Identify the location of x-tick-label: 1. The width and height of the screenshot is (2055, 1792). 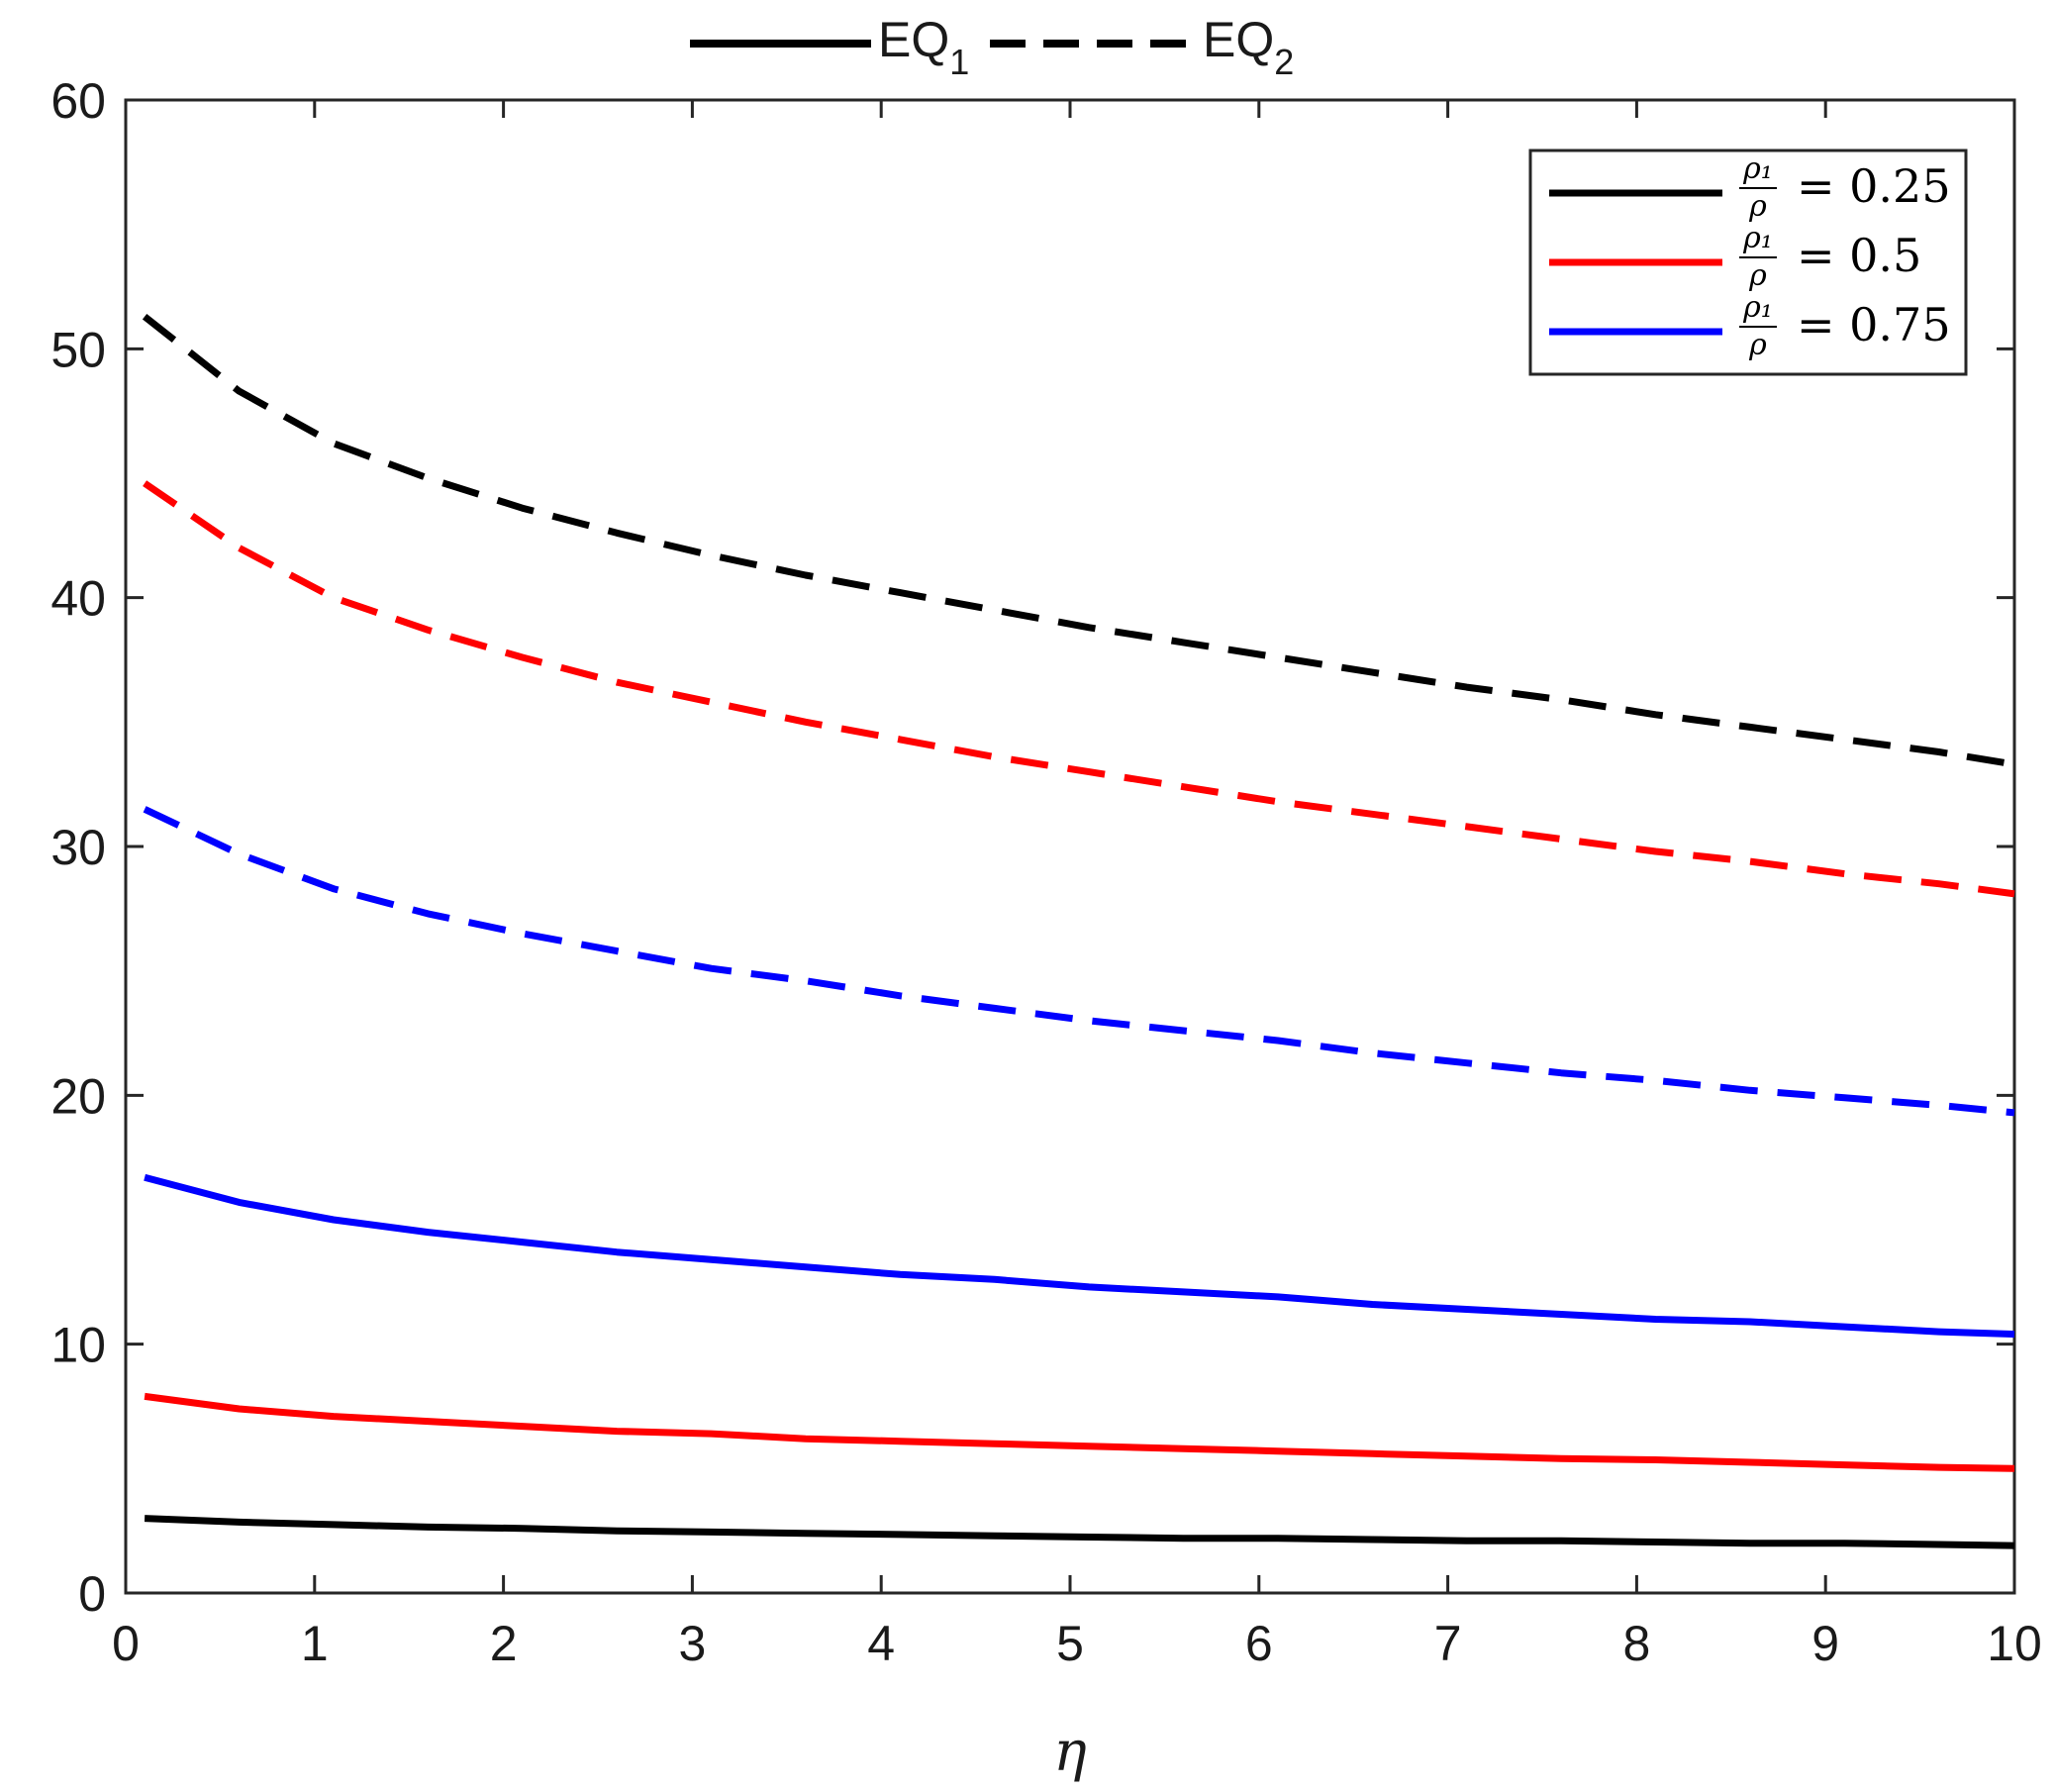
(315, 1643).